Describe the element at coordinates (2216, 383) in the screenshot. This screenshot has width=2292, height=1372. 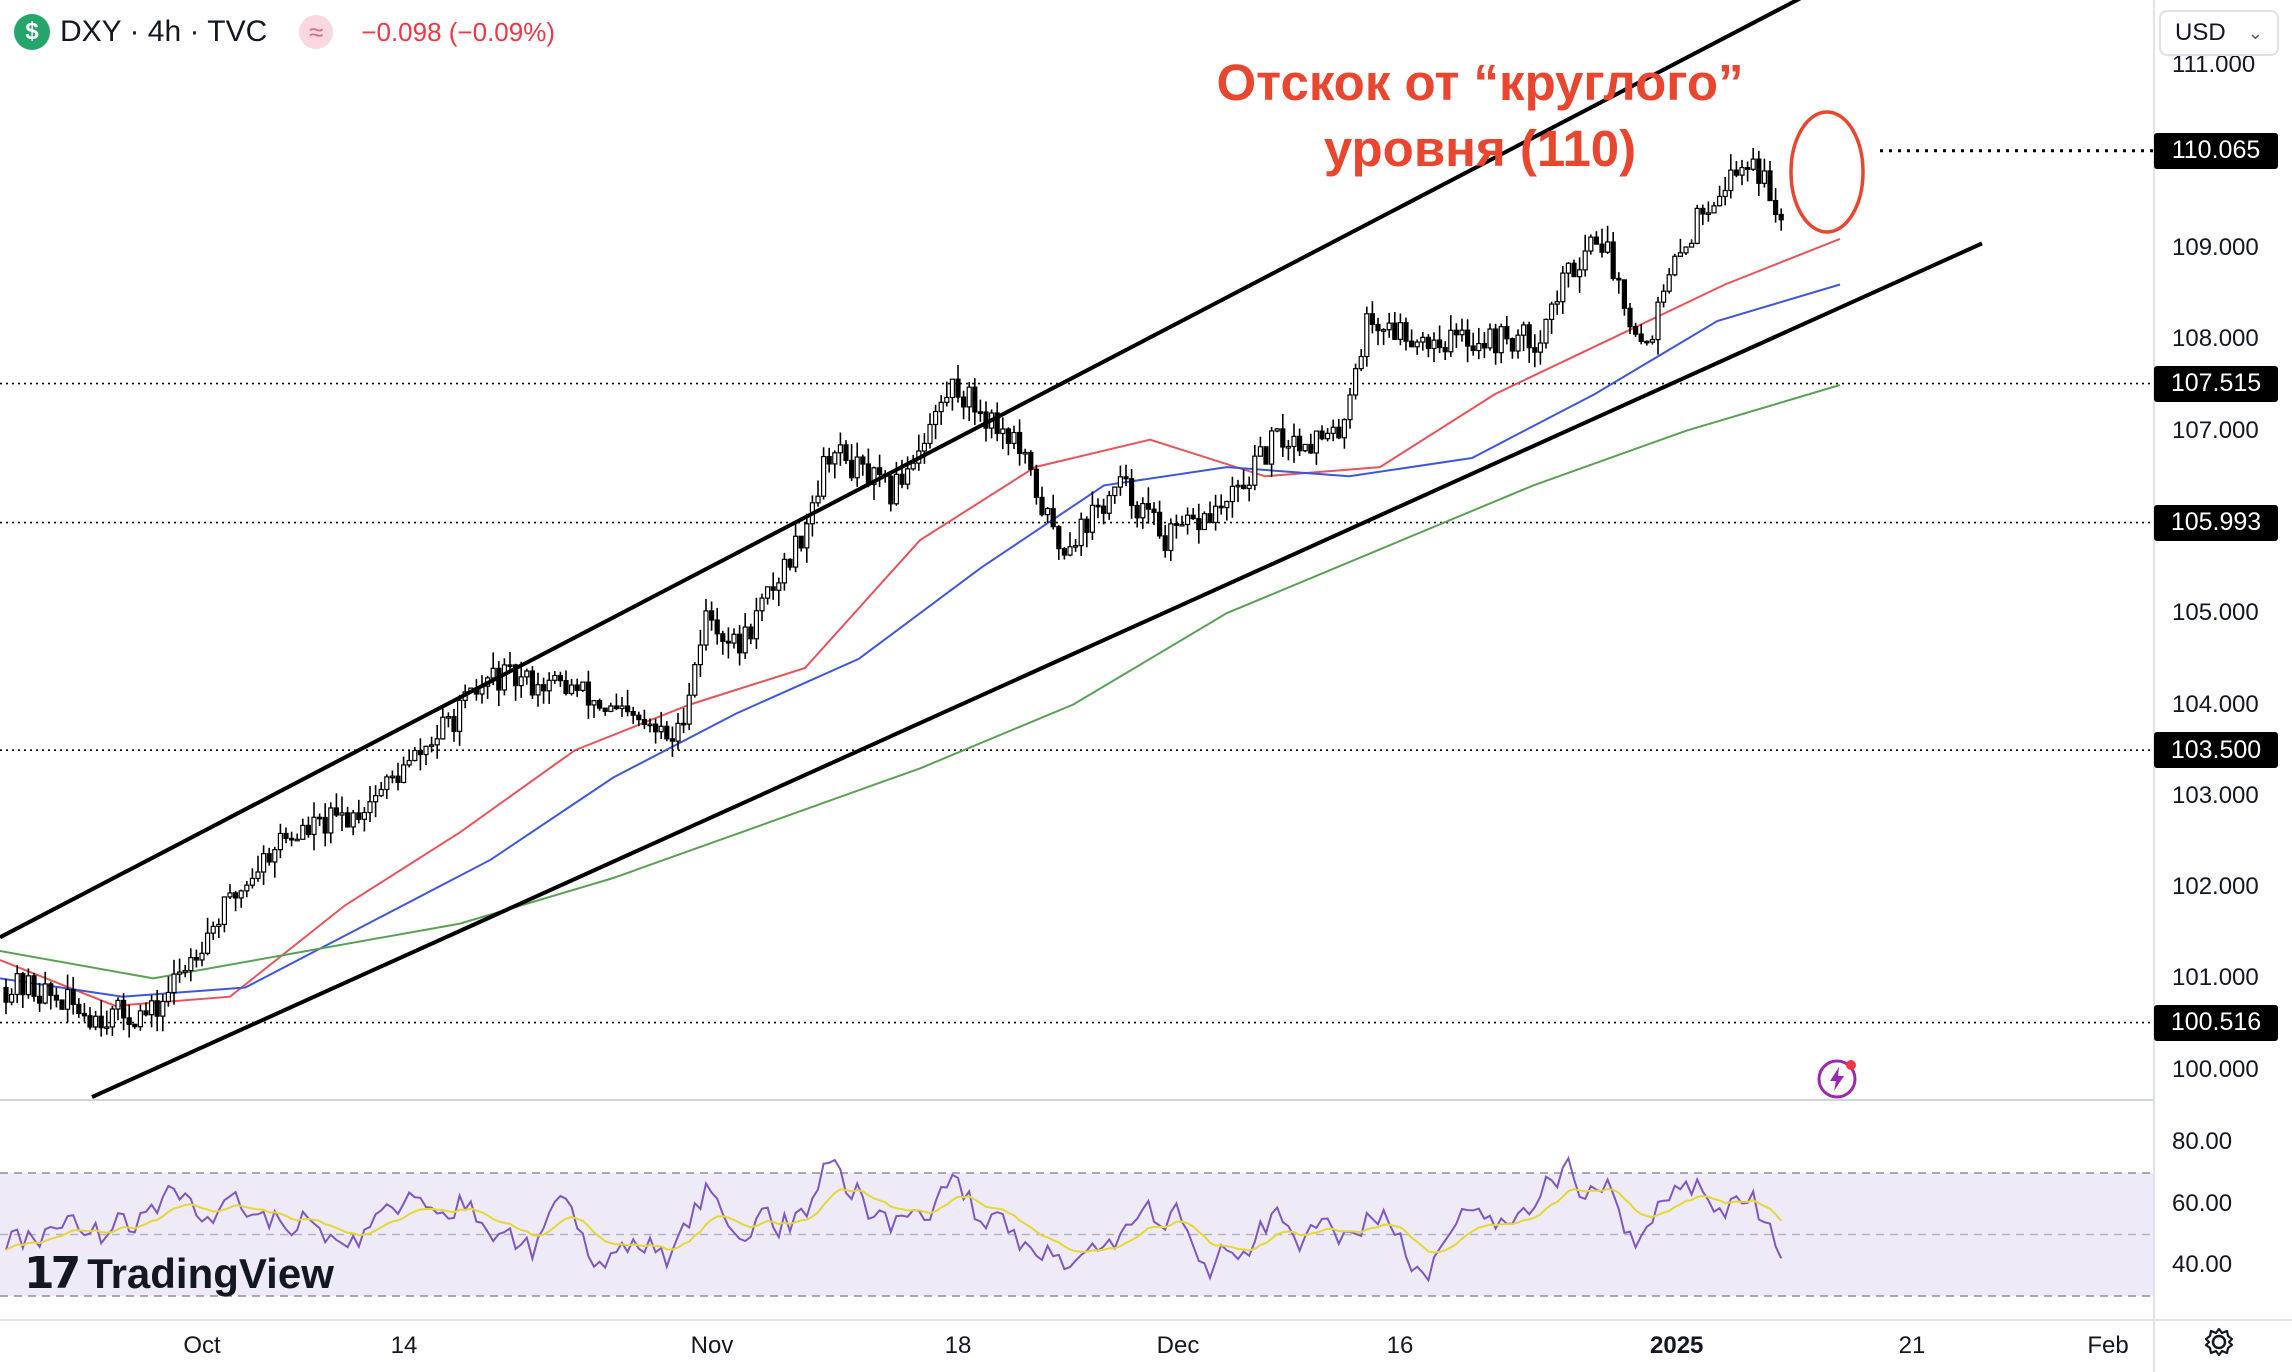
I see `price-level-tag: 107.515` at that location.